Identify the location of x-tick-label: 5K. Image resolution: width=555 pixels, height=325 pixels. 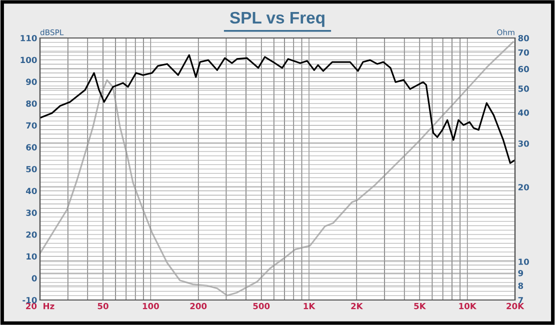
(420, 306).